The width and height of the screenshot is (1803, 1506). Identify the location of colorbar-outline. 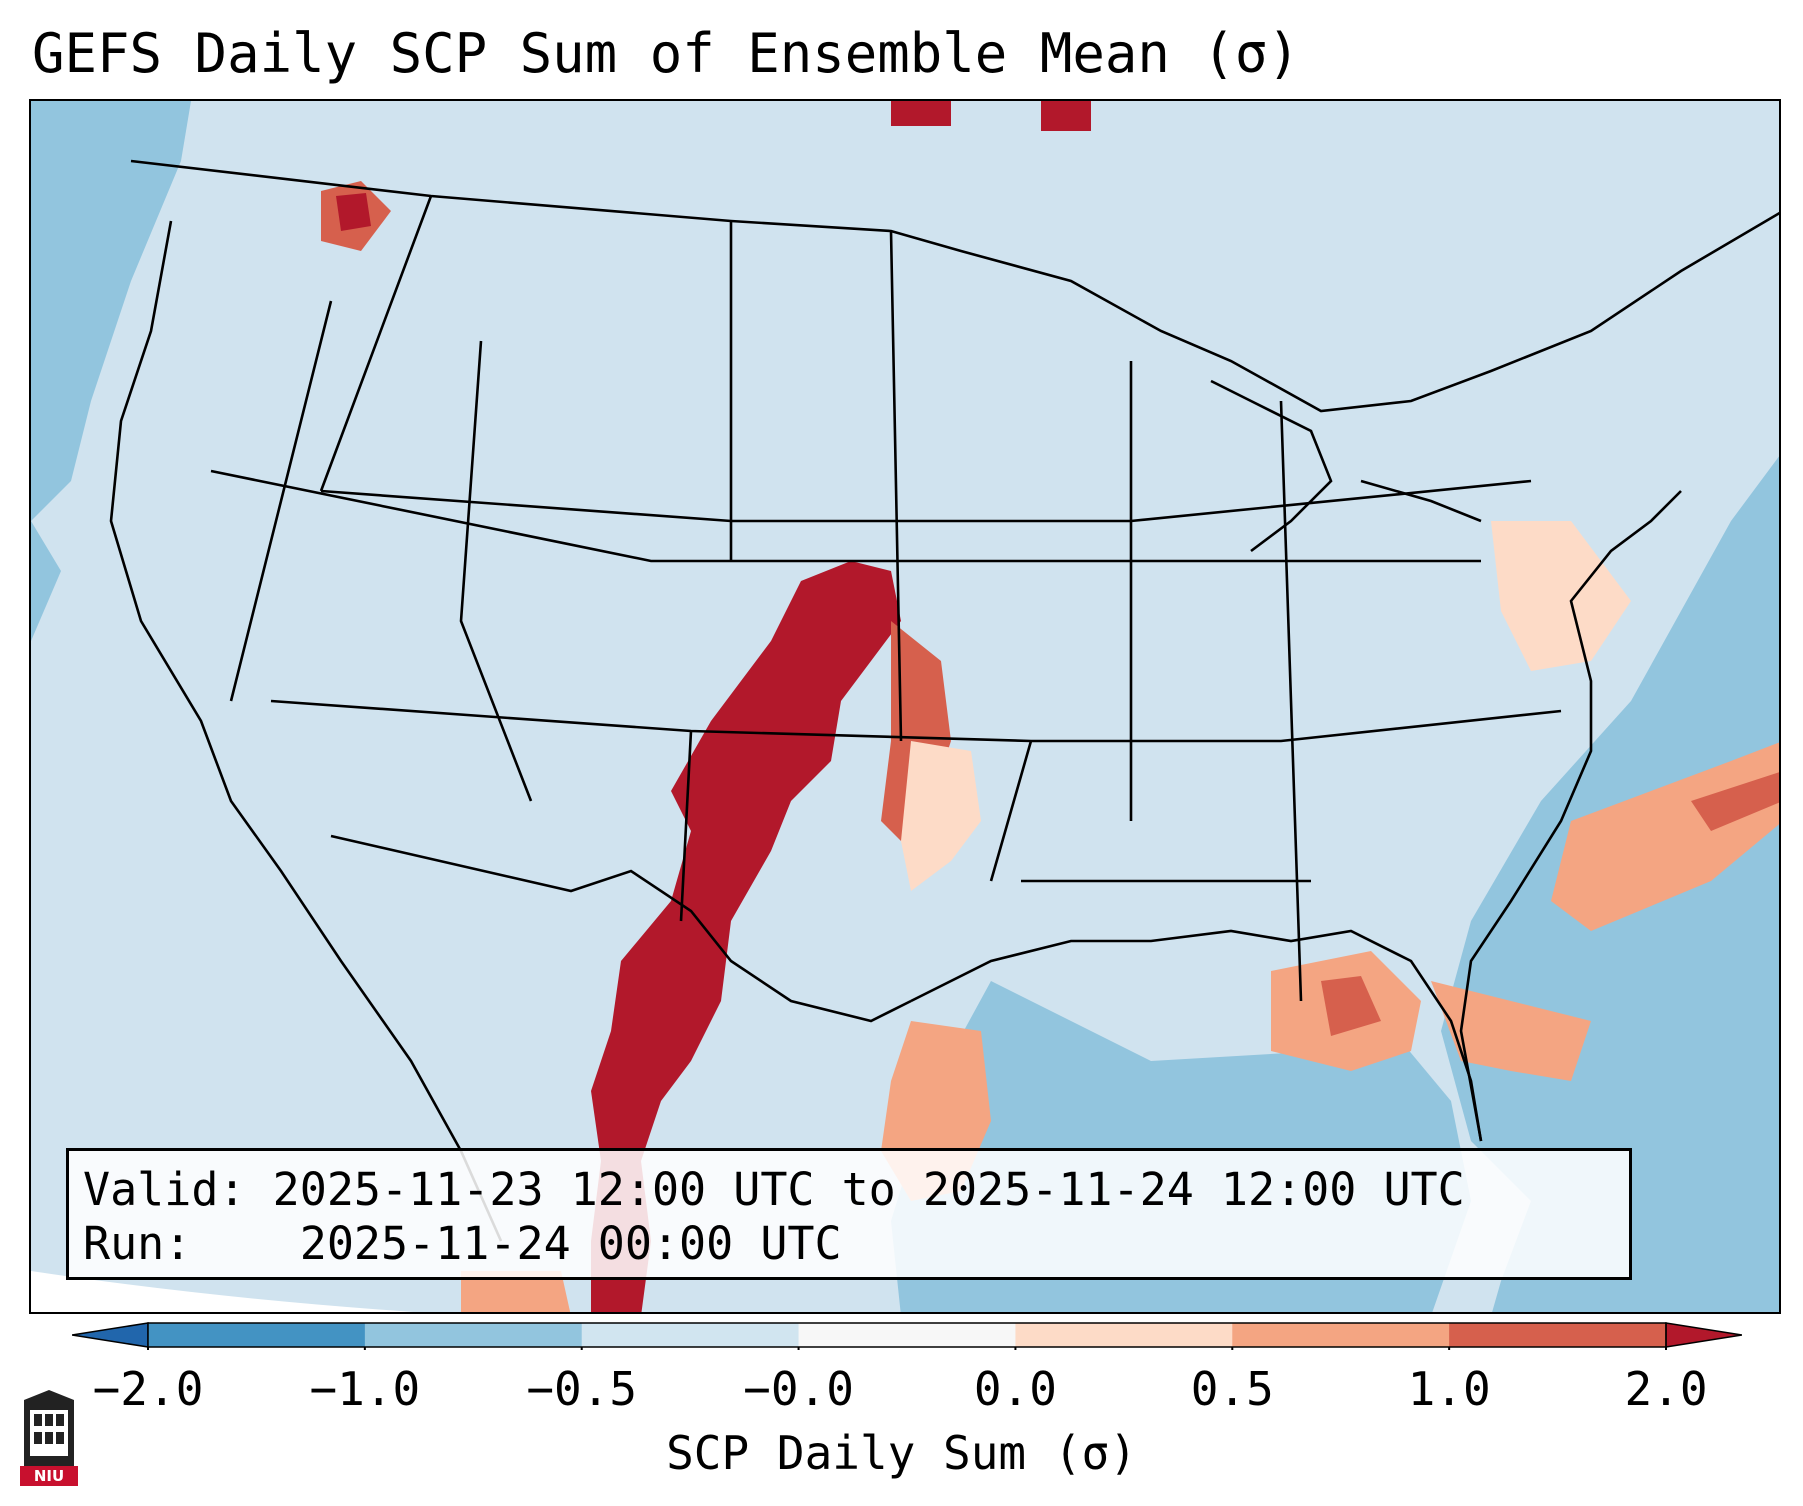
(907, 1335).